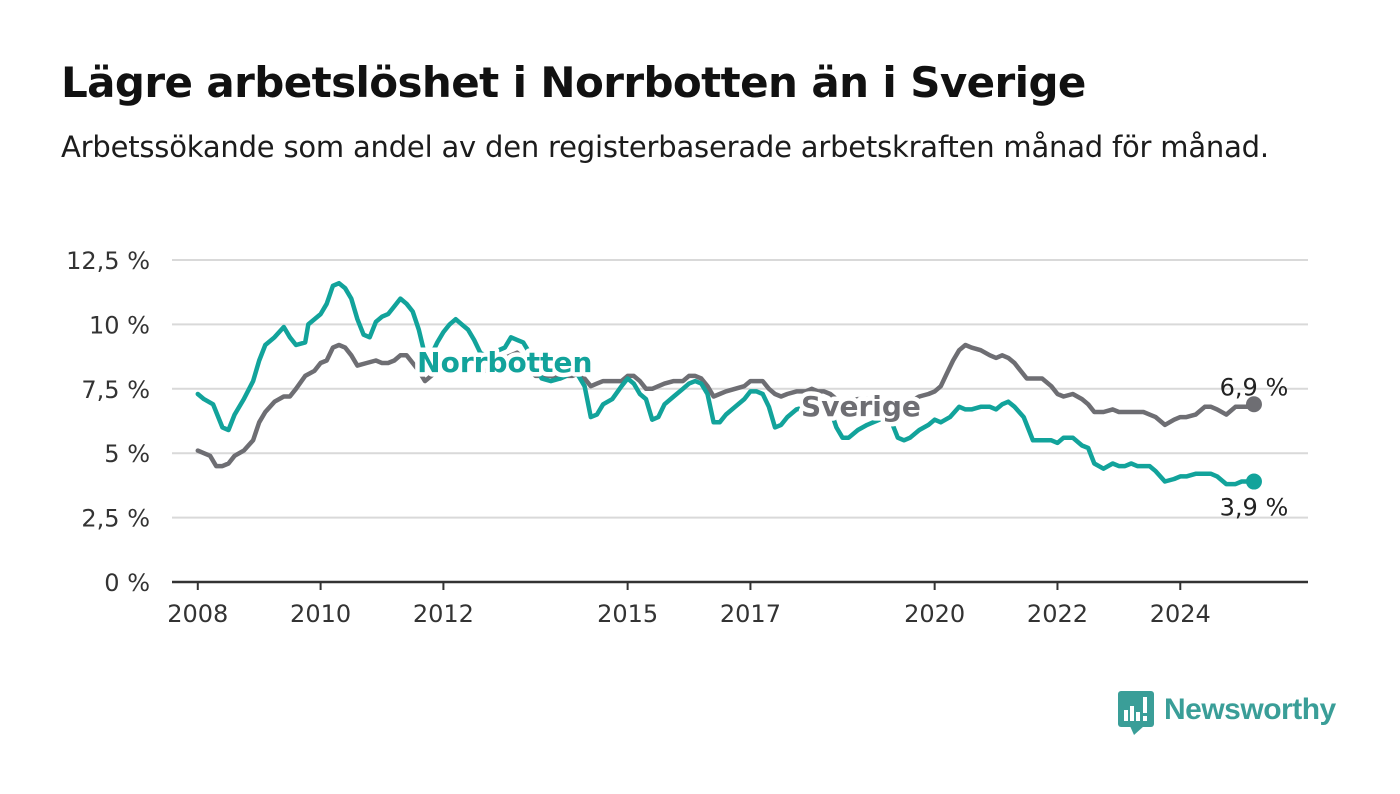 Image resolution: width=1400 pixels, height=794 pixels. What do you see at coordinates (726, 405) in the screenshot?
I see `series-line-sverige` at bounding box center [726, 405].